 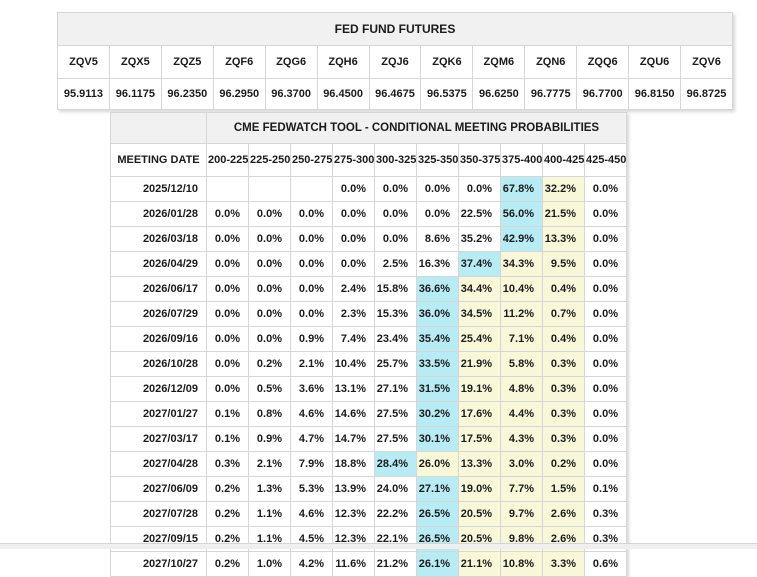 I want to click on futures-symbol-cell: ZQM6, so click(x=499, y=62).